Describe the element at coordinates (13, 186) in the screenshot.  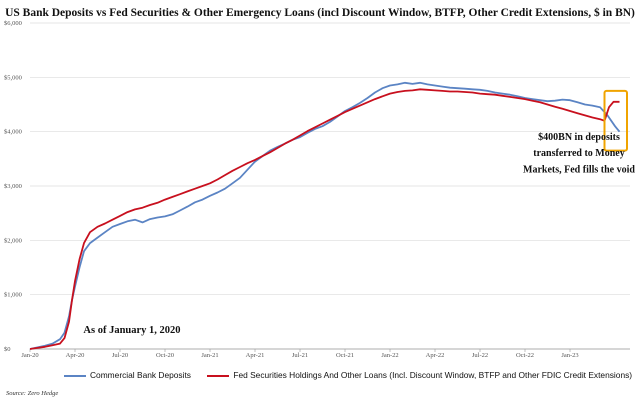
I see `y-tick-label: $3,000` at that location.